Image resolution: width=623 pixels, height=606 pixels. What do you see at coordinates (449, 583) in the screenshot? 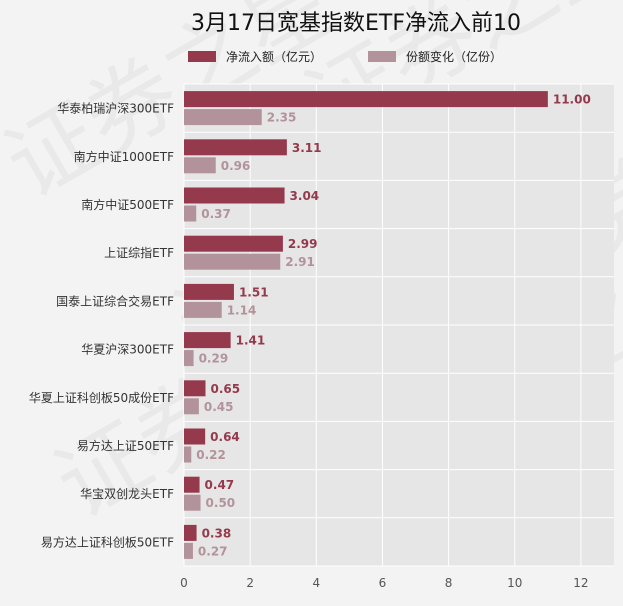
I see `x-tick-label: 8` at bounding box center [449, 583].